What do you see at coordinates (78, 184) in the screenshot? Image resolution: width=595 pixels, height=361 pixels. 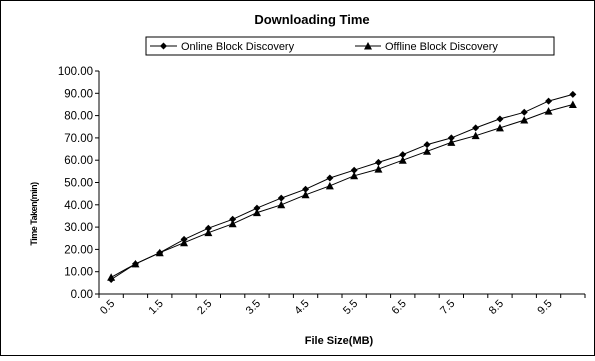 I see `y-tick-label: 50.00` at bounding box center [78, 184].